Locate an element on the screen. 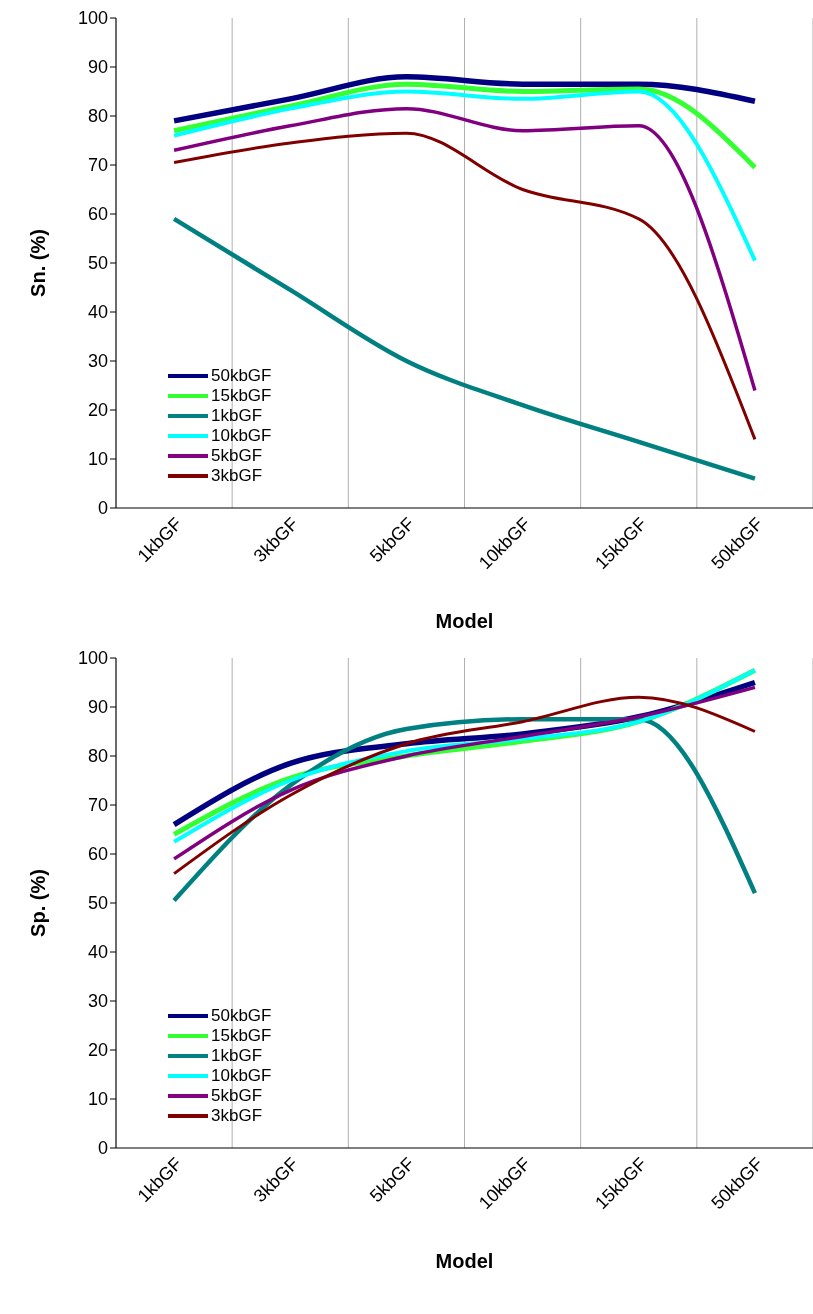 The width and height of the screenshot is (813, 1314). y-axis-title: Sn. (%) is located at coordinates (38, 263).